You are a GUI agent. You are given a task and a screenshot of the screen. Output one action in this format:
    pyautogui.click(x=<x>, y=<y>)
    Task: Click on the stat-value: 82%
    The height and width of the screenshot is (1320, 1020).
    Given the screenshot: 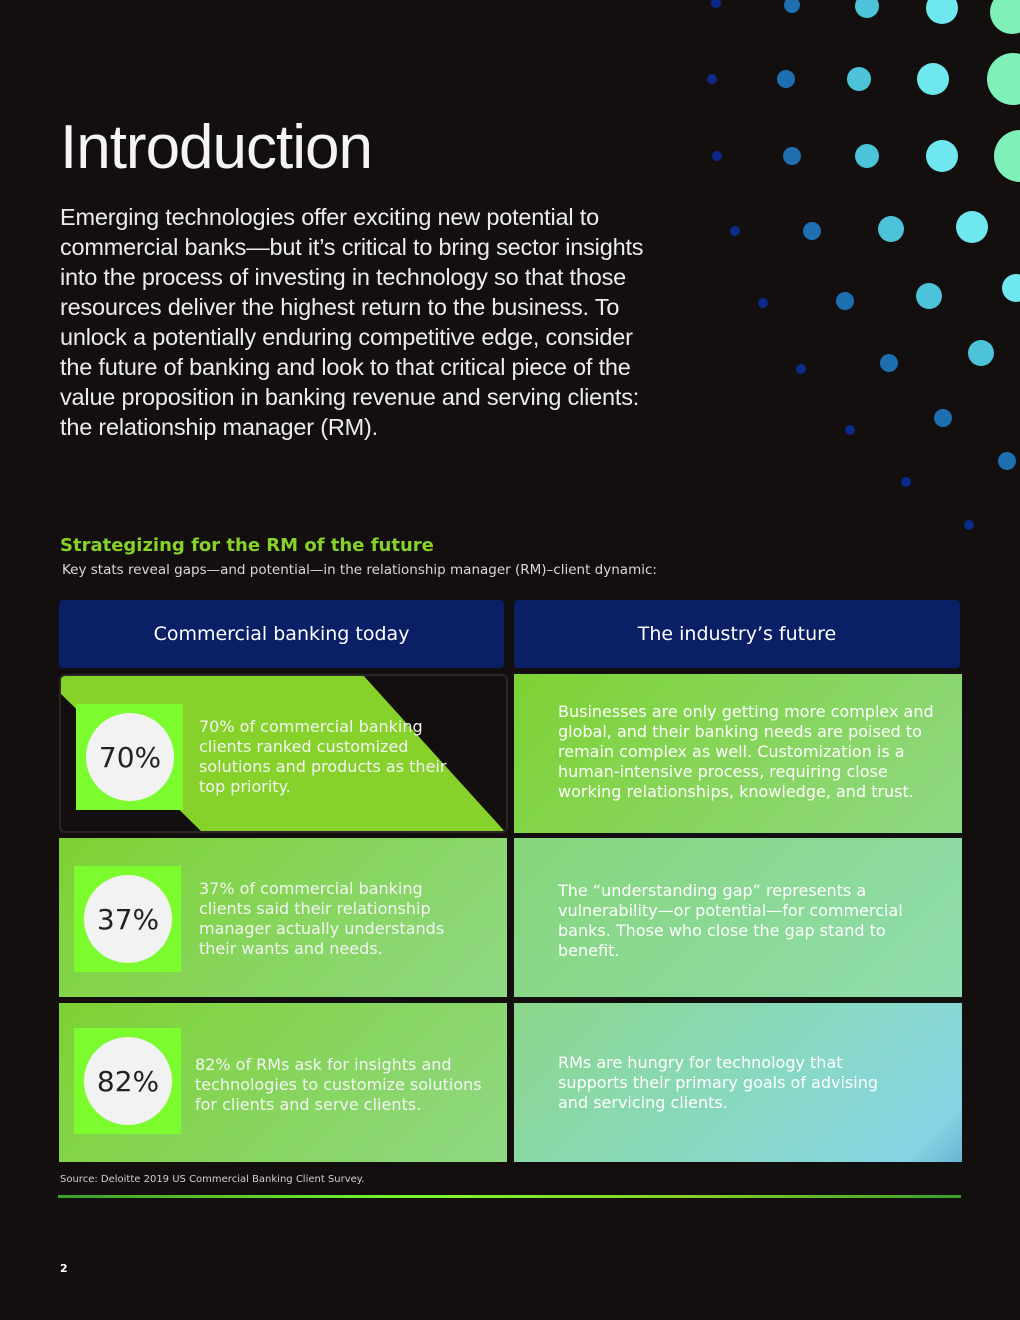 What is the action you would take?
    pyautogui.click(x=128, y=1081)
    